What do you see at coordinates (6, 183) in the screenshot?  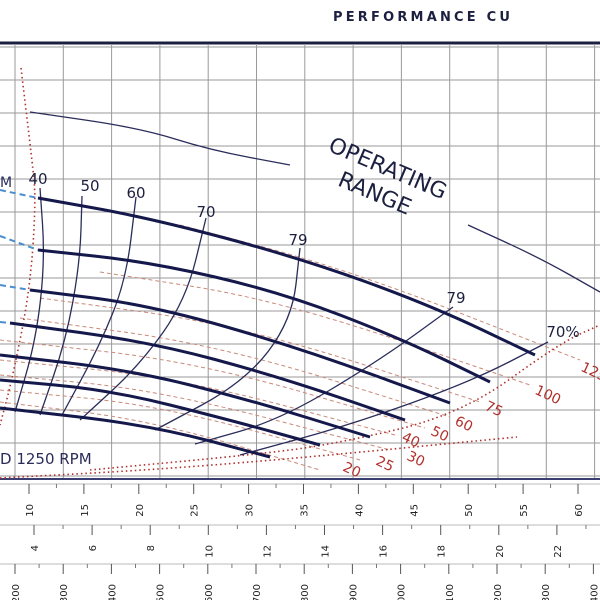 I see `rpm-label-fragment: M` at bounding box center [6, 183].